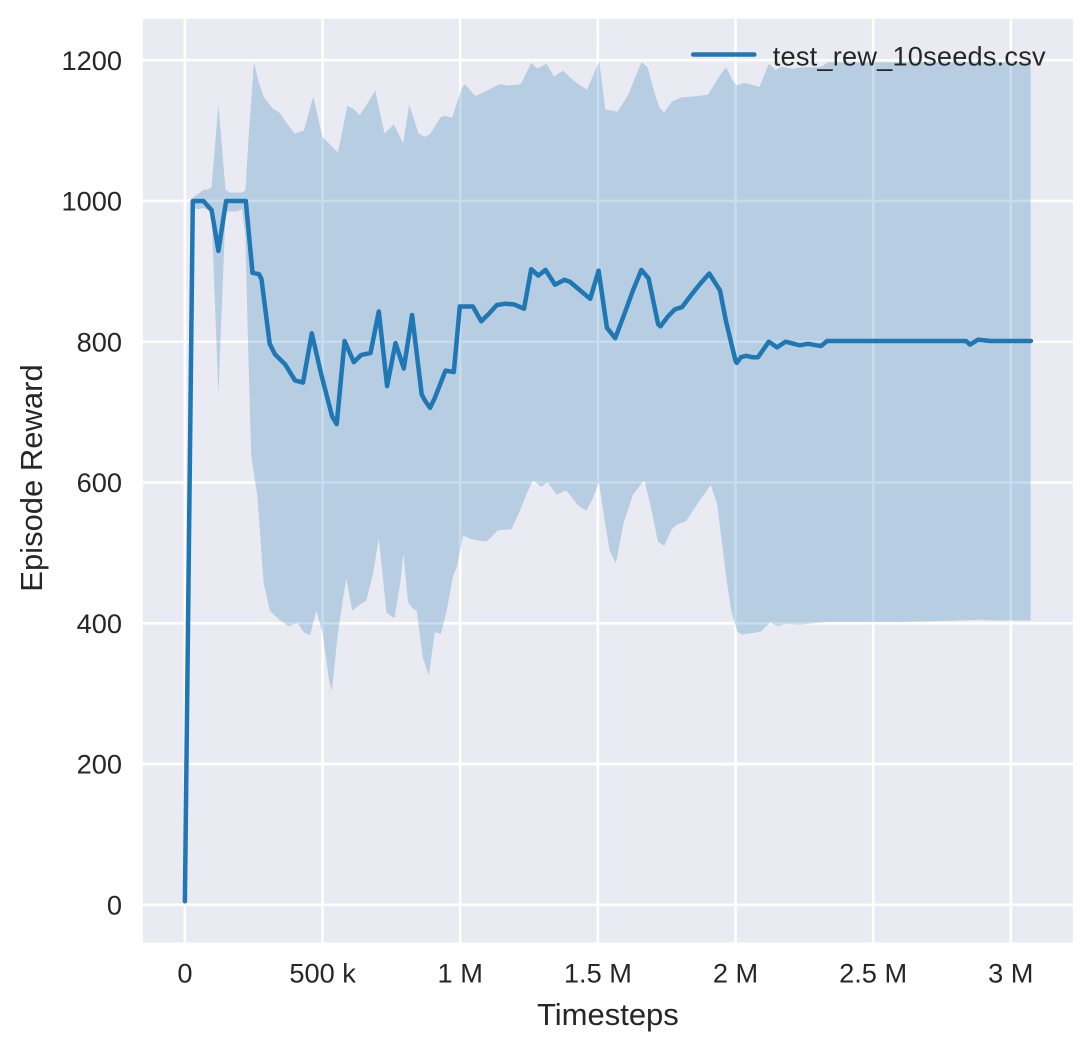 Image resolution: width=1092 pixels, height=1050 pixels. Describe the element at coordinates (1010, 973) in the screenshot. I see `svg-text: 3 M` at that location.